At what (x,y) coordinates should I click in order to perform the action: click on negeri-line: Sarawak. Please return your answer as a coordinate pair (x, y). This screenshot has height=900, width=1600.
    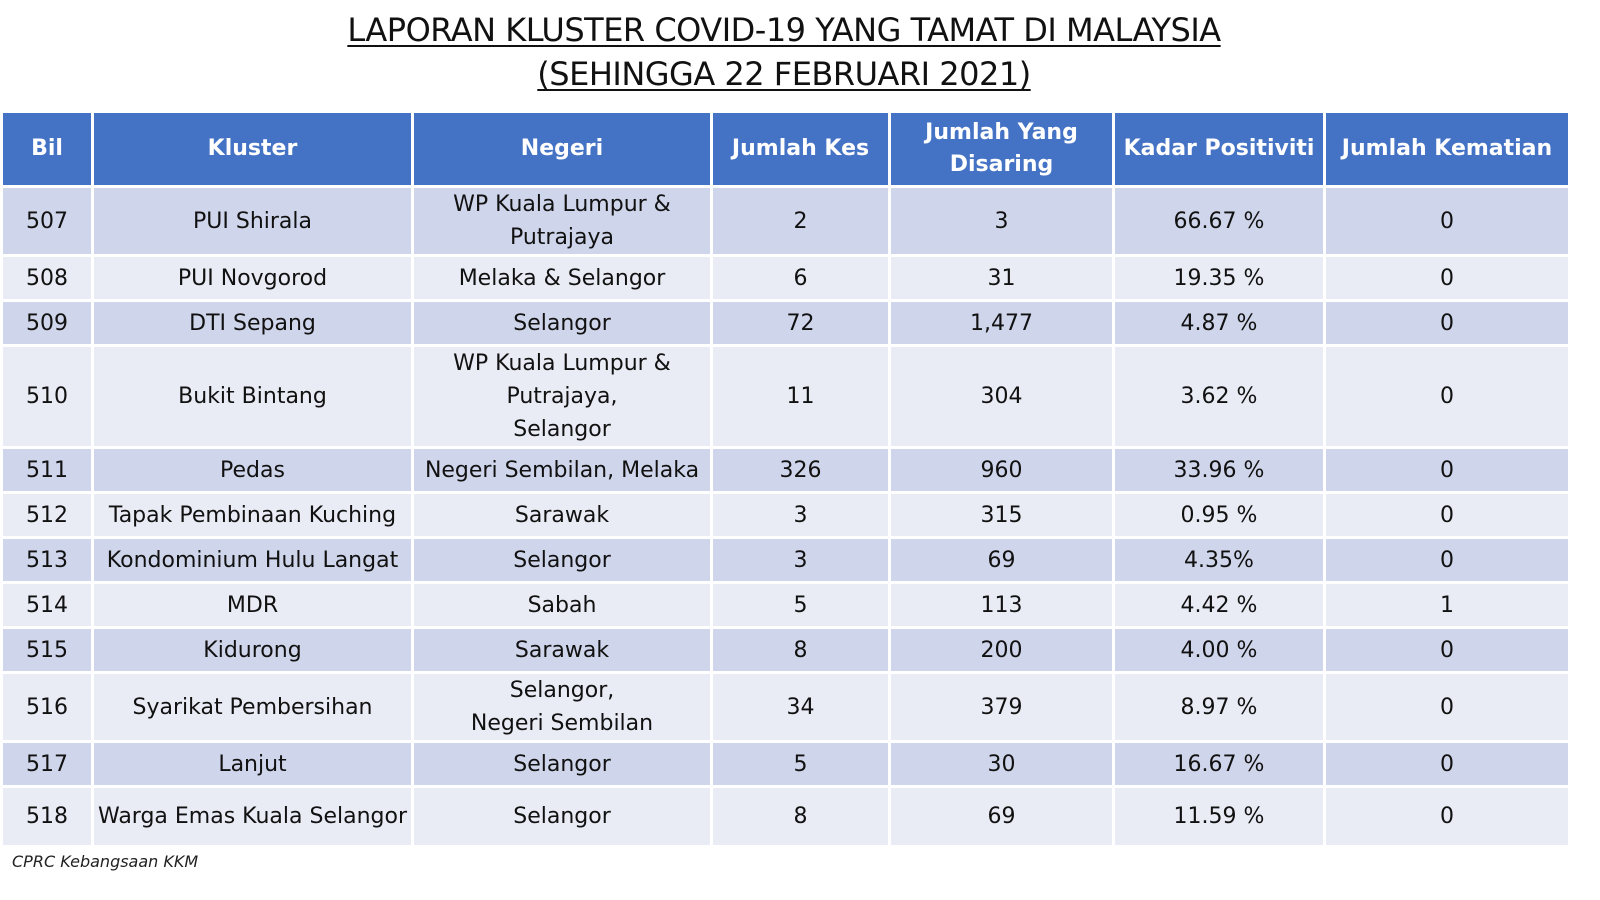
    Looking at the image, I should click on (562, 650).